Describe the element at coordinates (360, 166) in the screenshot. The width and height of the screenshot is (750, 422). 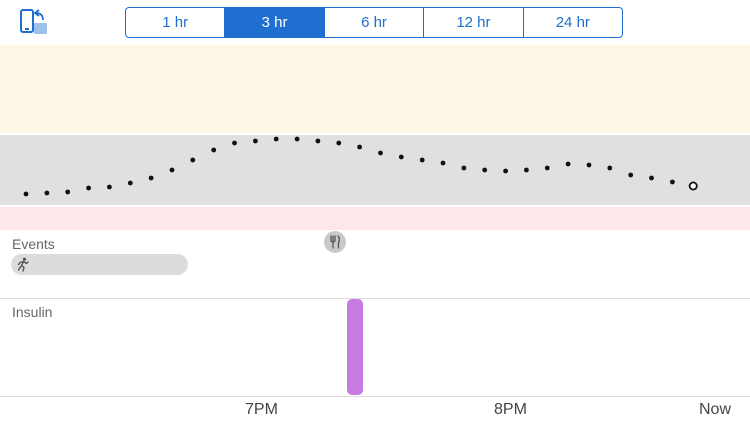
I see `glucose-readings-plot` at that location.